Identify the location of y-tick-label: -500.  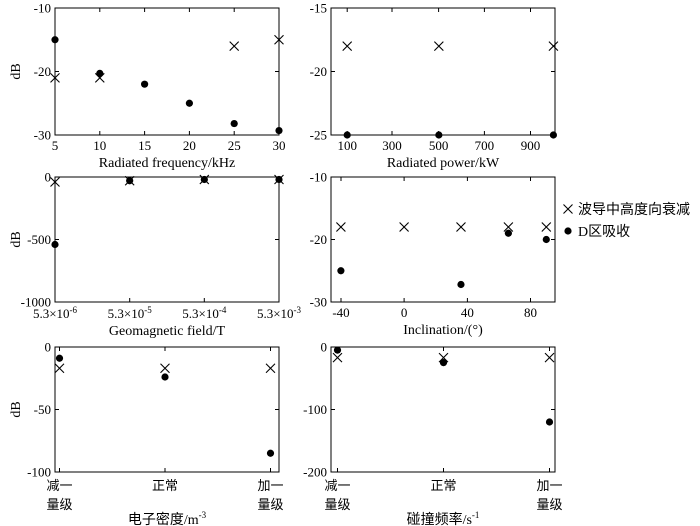
(39, 239).